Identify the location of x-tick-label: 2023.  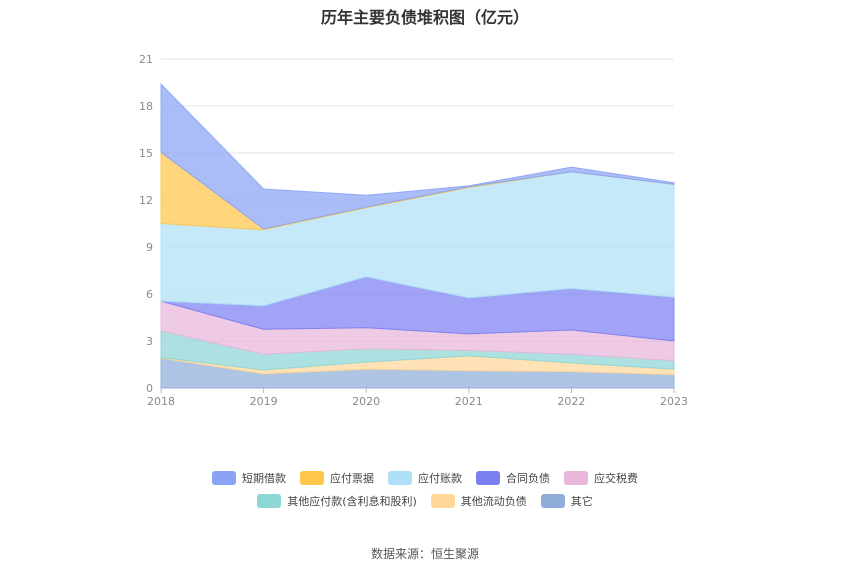
(674, 401).